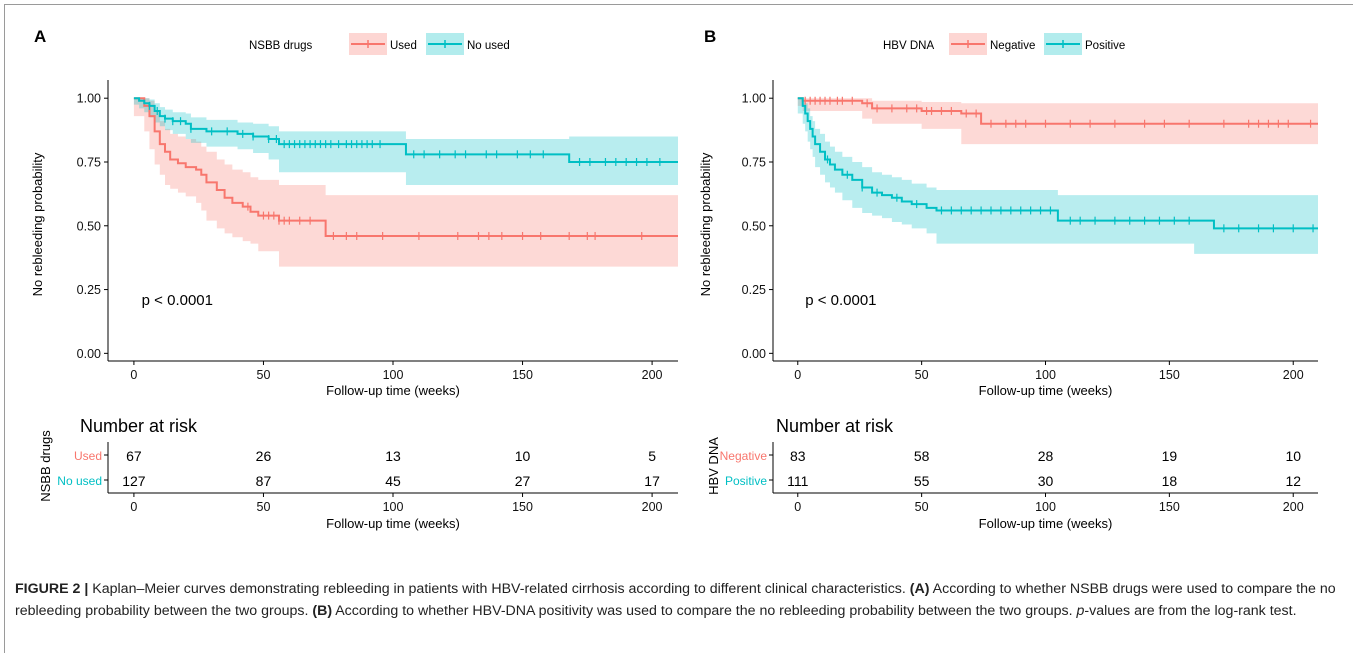 The height and width of the screenshot is (658, 1357). Describe the element at coordinates (797, 481) in the screenshot. I see `risk-count: 111` at that location.